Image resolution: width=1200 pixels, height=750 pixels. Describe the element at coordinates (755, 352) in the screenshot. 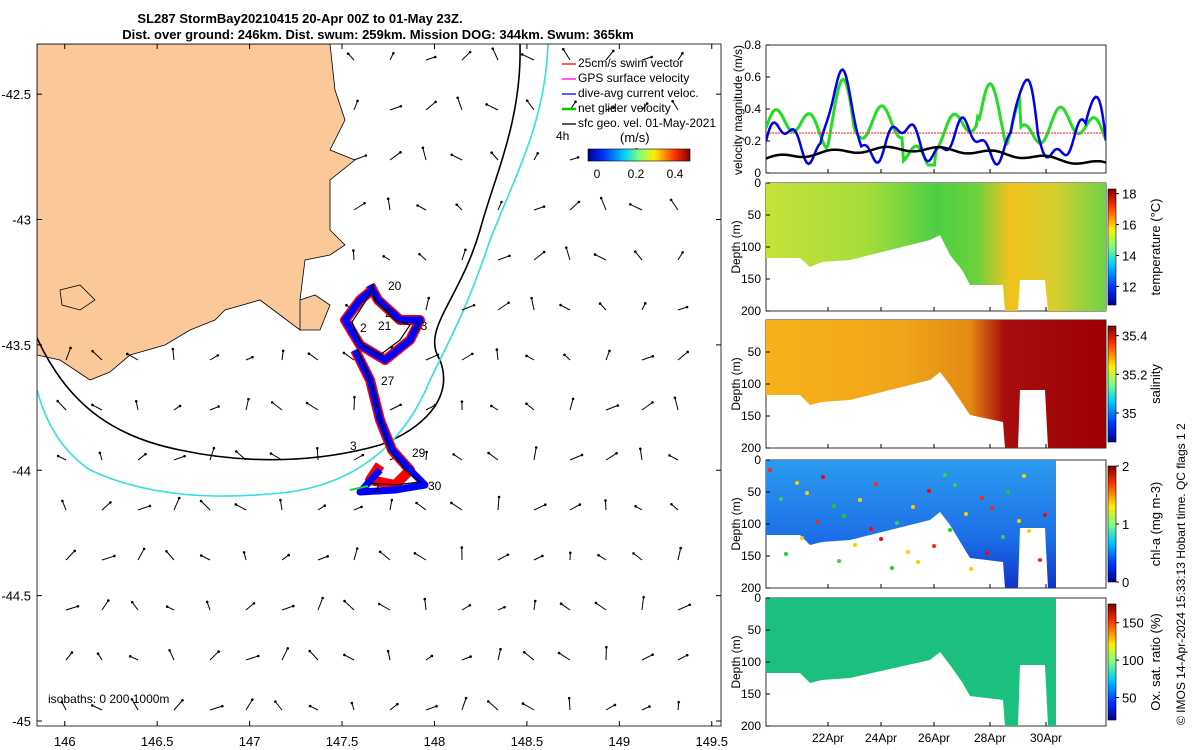

I see `depth-tick-label: 50` at that location.